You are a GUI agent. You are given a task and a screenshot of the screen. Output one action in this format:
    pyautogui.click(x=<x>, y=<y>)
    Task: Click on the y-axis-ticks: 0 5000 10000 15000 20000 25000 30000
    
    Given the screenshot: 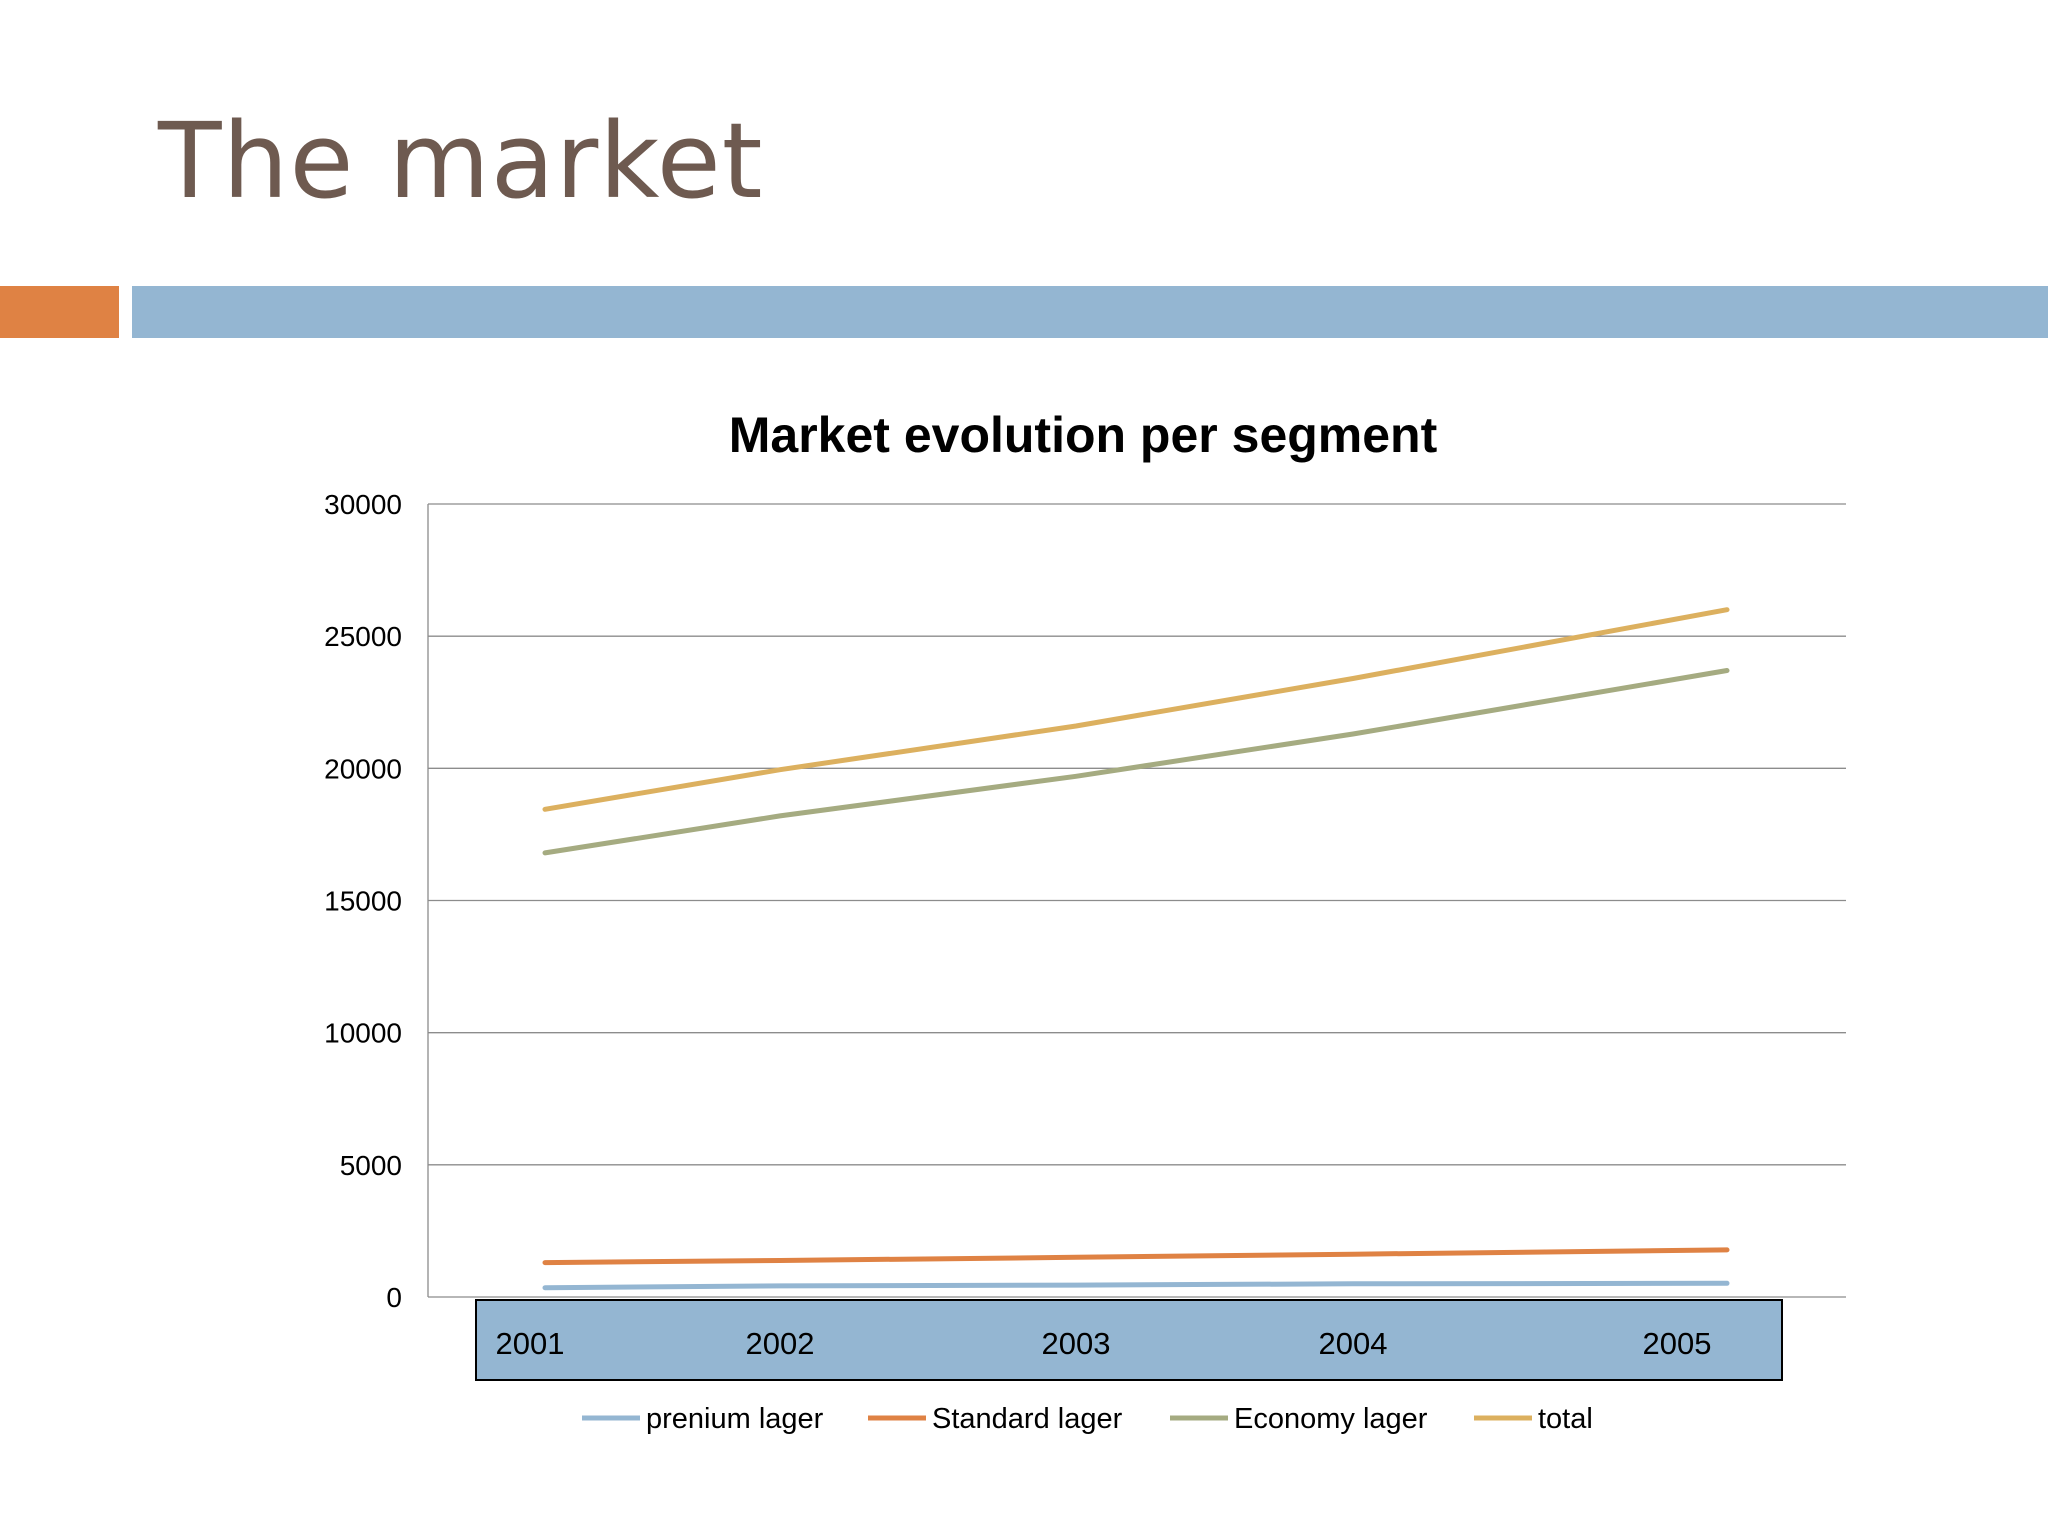 What is the action you would take?
    pyautogui.click(x=363, y=901)
    